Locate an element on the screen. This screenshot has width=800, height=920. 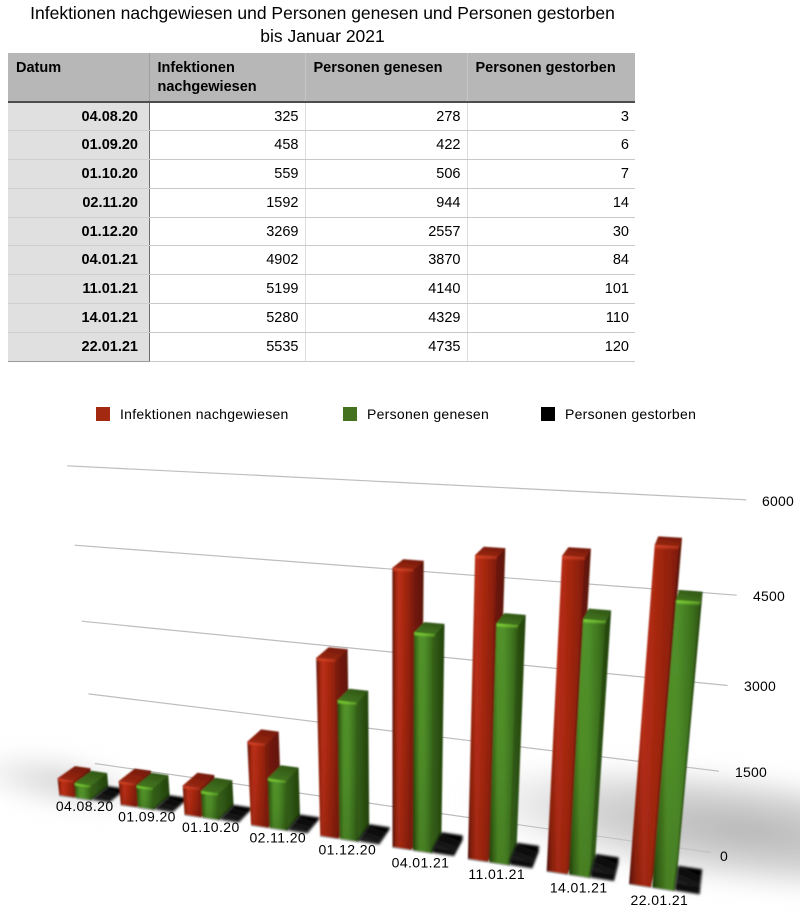
svg-text: 01.09.20 is located at coordinates (147, 816).